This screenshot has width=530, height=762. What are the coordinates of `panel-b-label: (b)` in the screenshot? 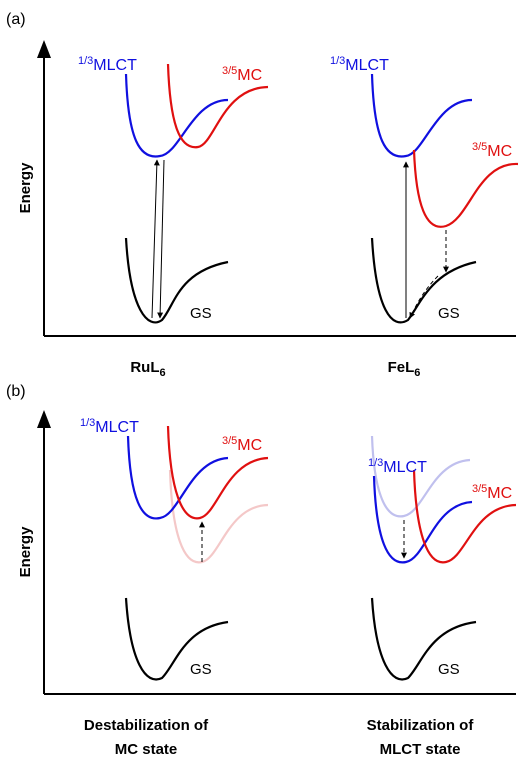 It's located at (16, 391).